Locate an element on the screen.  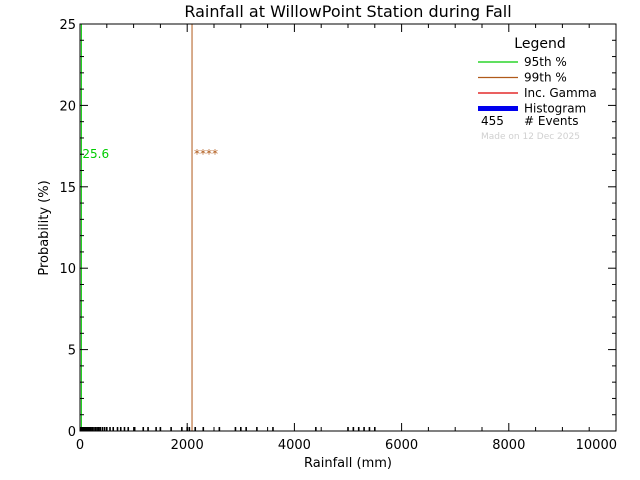
legend-entries: 95th % 99th %Inc. Gamma Histogram is located at coordinates (537, 85).